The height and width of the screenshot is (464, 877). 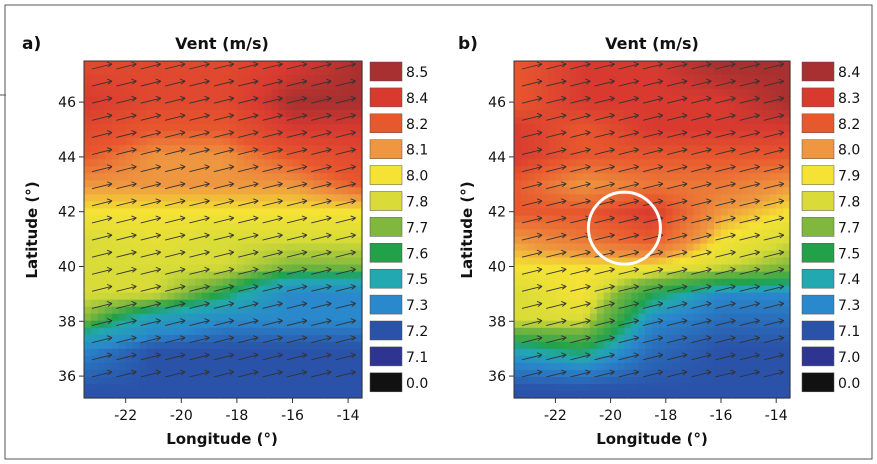 I want to click on x-tick-label: -14, so click(x=348, y=416).